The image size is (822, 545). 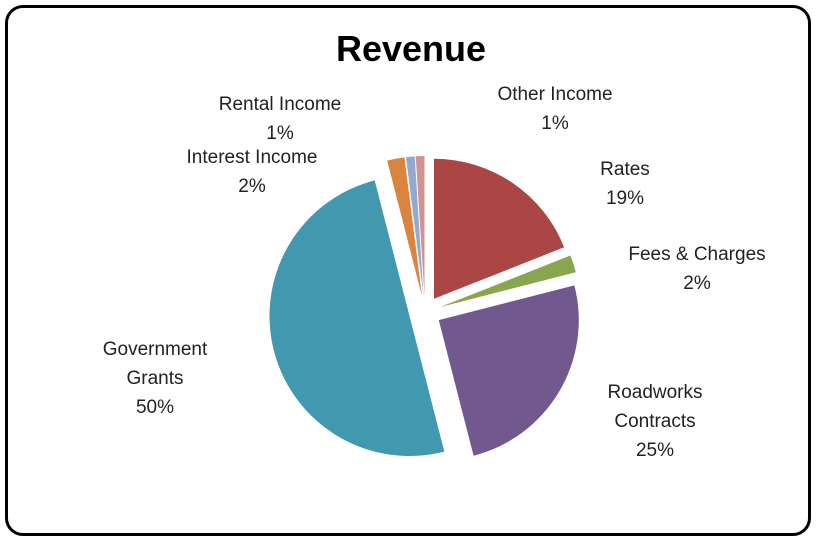 I want to click on slice-name: Rental Income, so click(x=280, y=104).